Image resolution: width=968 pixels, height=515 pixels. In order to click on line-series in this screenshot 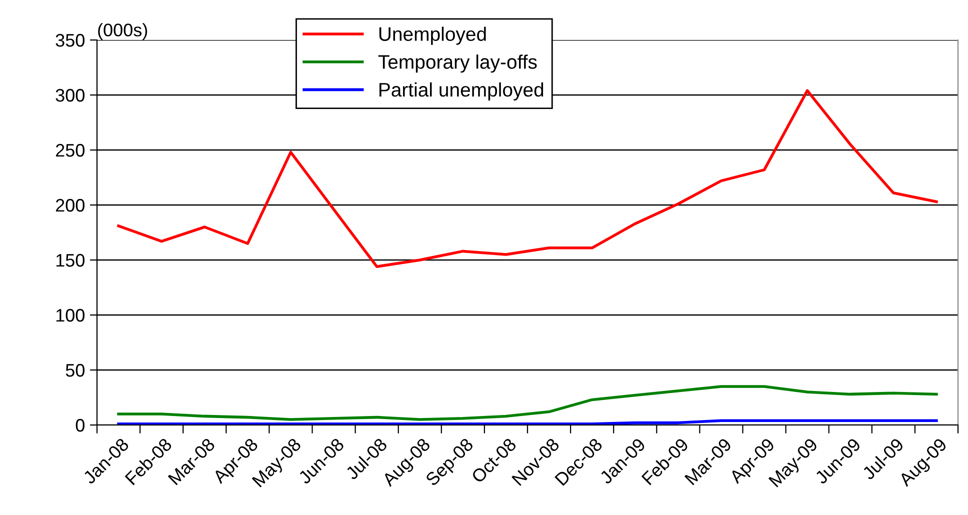, I will do `click(527, 403)`.